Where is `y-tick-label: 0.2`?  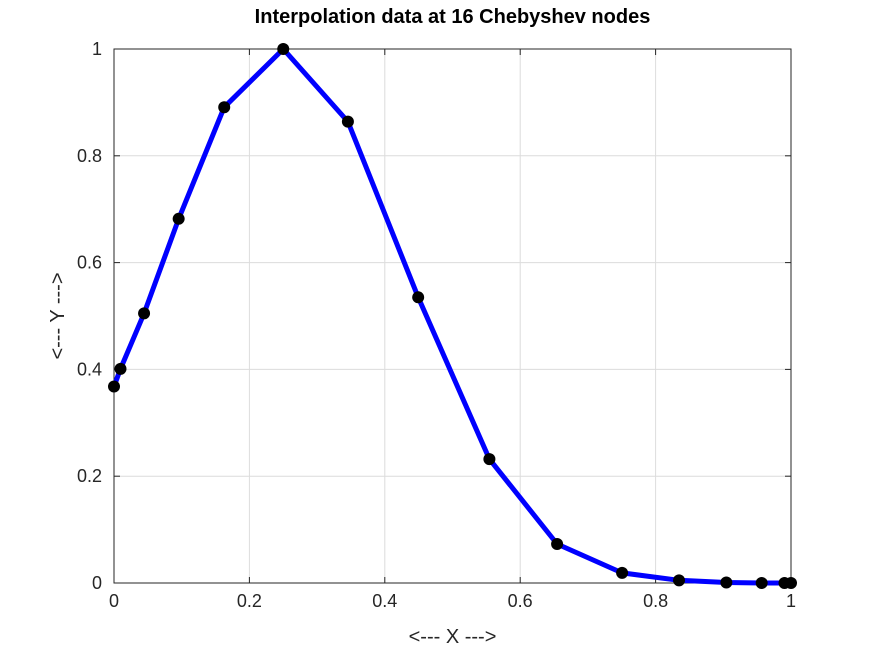 y-tick-label: 0.2 is located at coordinates (89, 476).